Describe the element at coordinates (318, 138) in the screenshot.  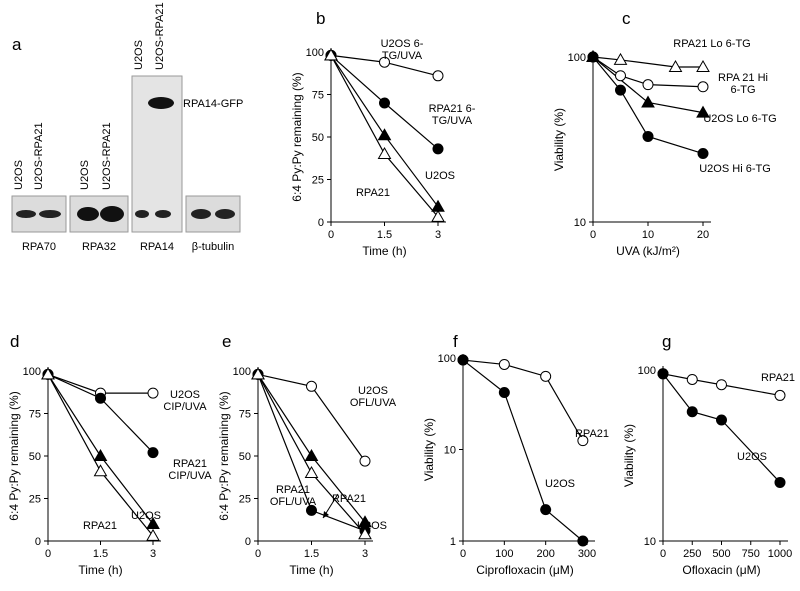
I see `y-tick-label: 50` at that location.